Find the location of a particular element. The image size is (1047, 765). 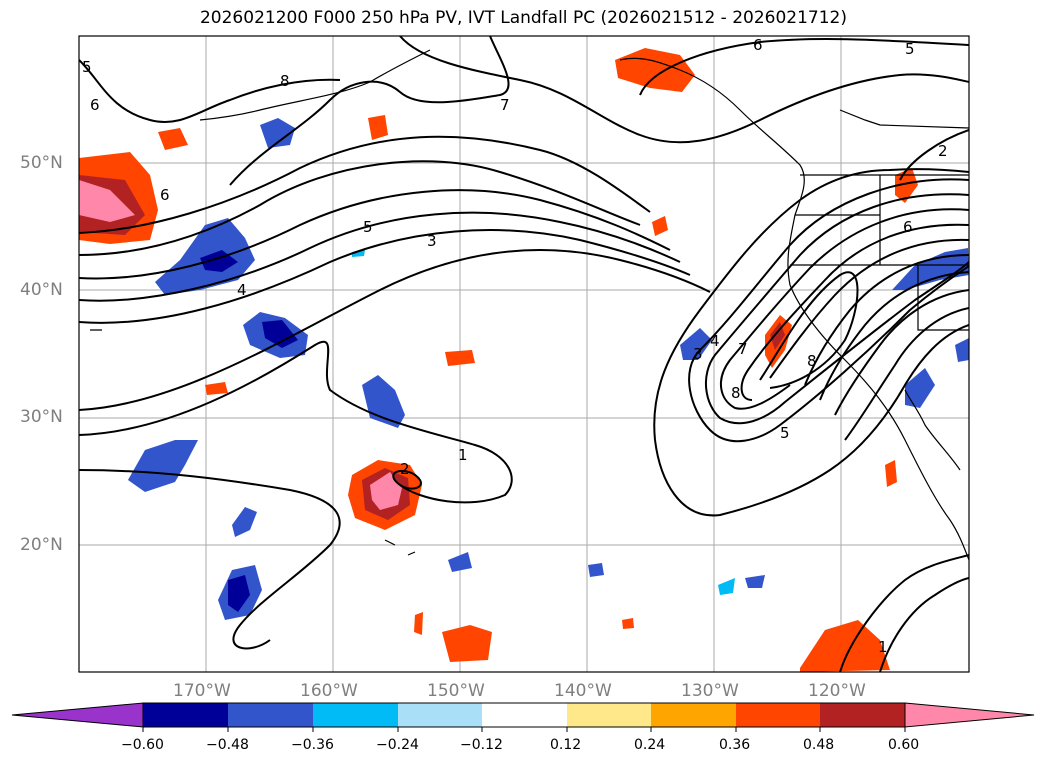

pv-positive-ak is located at coordinates (655, 70).